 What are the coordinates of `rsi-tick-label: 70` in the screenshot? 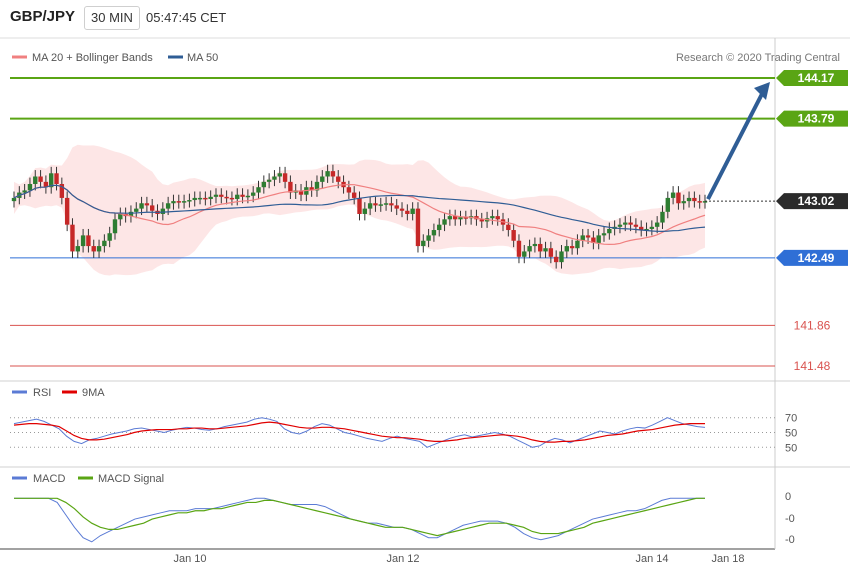 It's located at (791, 419).